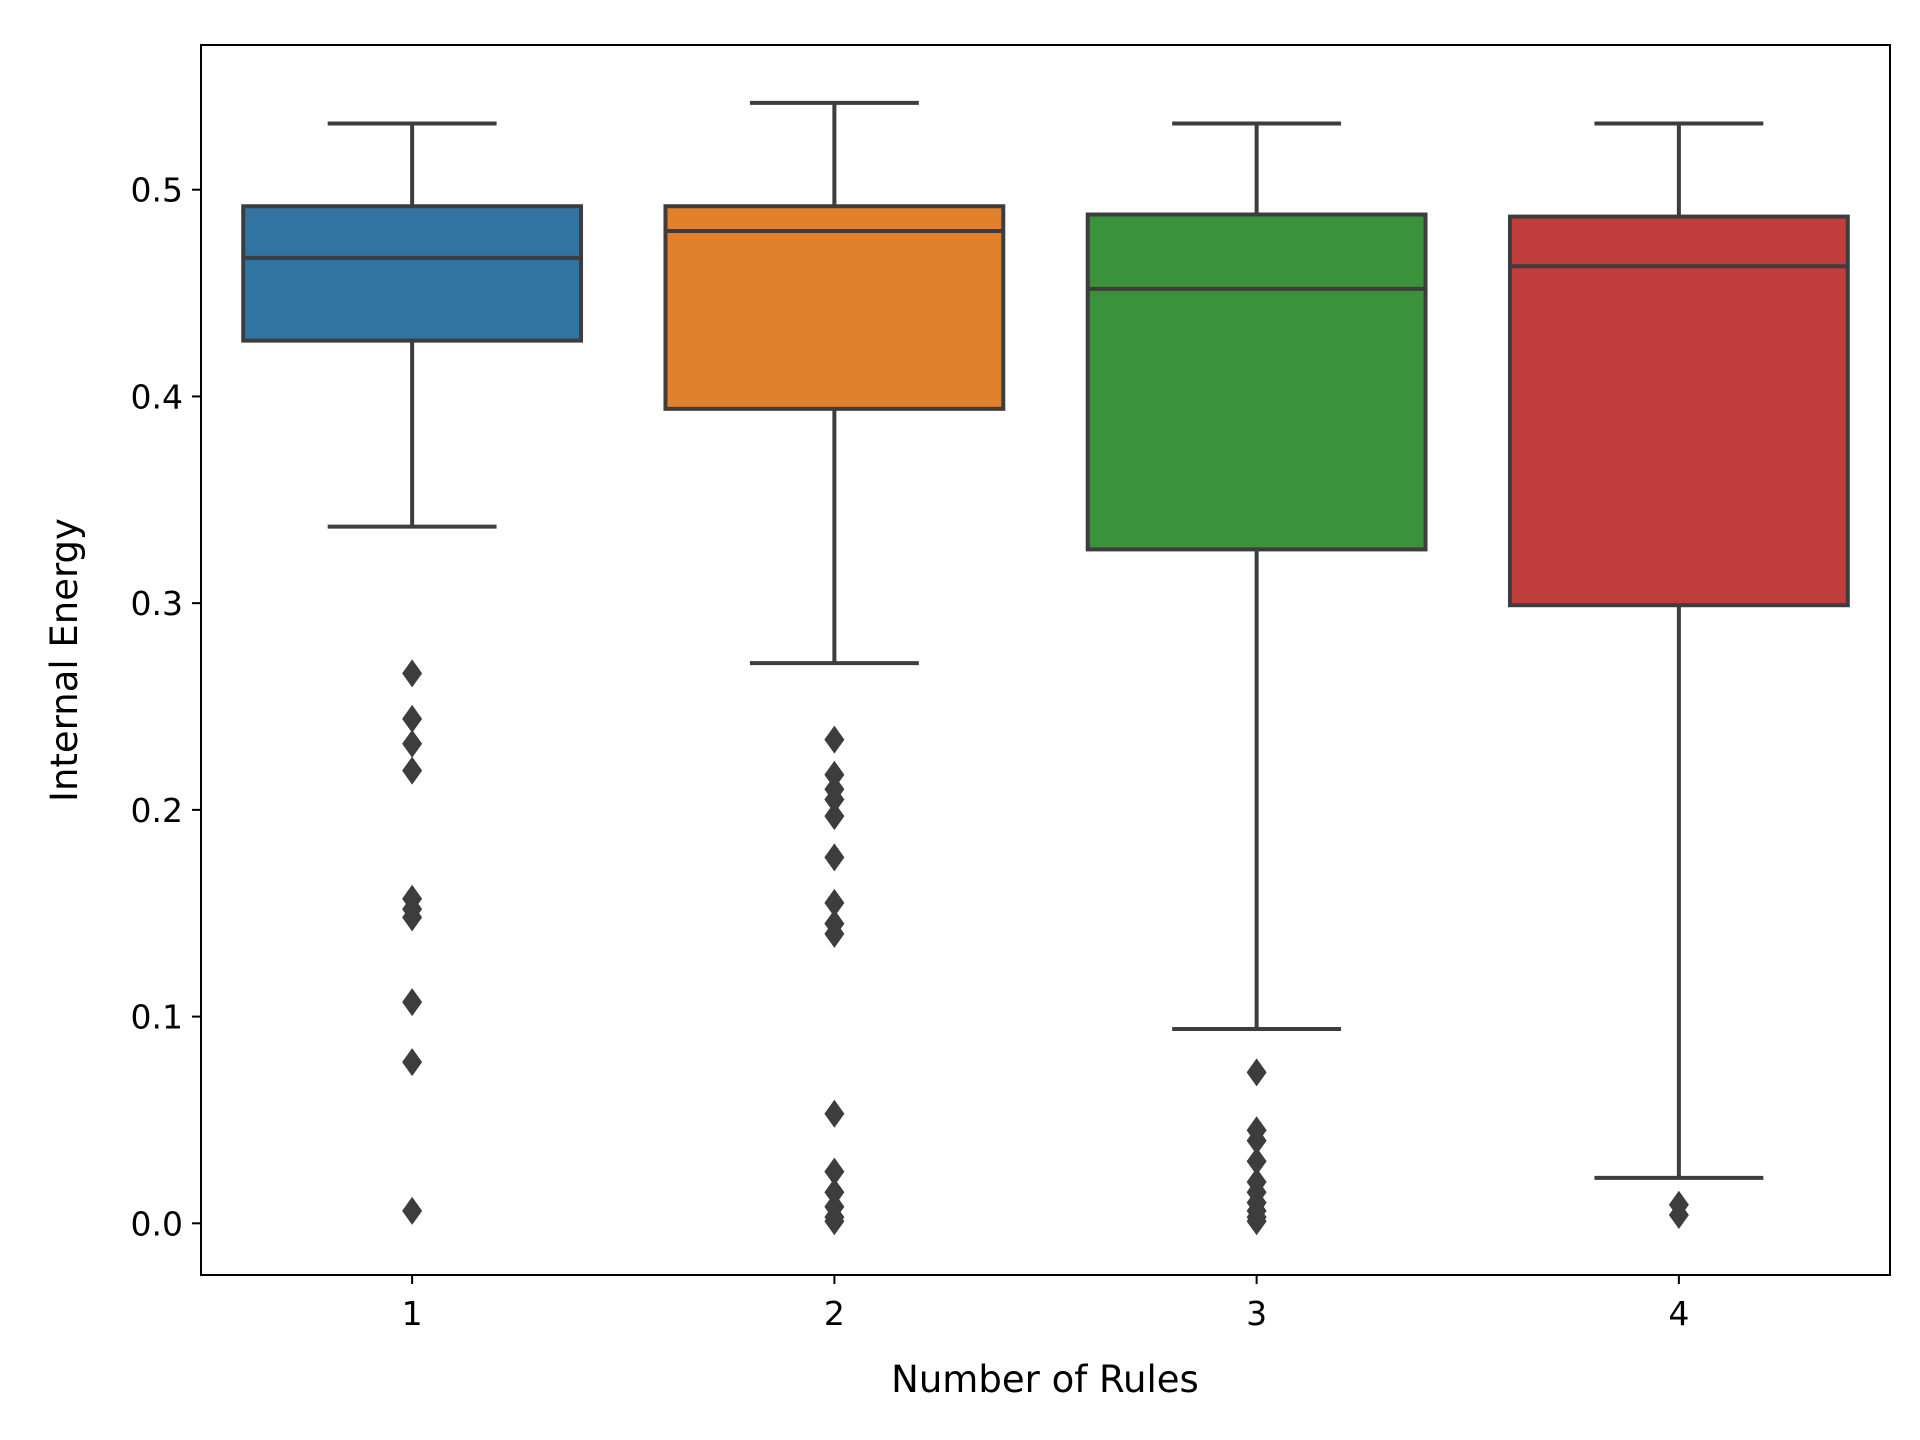  Describe the element at coordinates (157, 603) in the screenshot. I see `y-tick-label: 0.3` at that location.